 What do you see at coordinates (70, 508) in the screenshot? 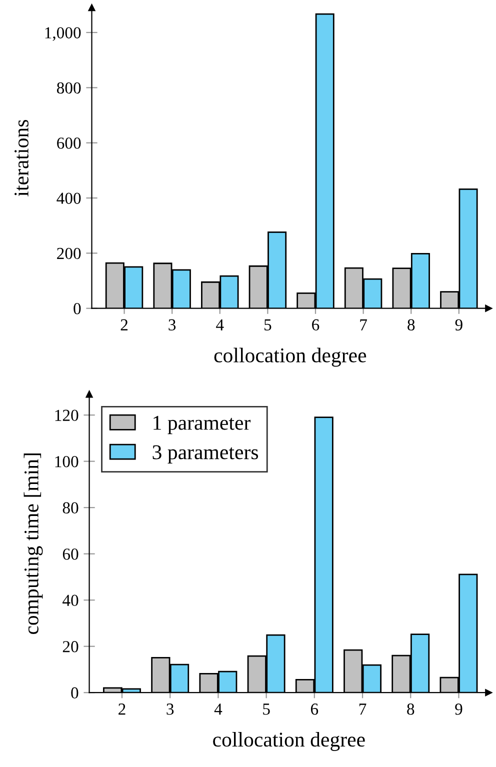
I see `y-tick-label: 80` at bounding box center [70, 508].